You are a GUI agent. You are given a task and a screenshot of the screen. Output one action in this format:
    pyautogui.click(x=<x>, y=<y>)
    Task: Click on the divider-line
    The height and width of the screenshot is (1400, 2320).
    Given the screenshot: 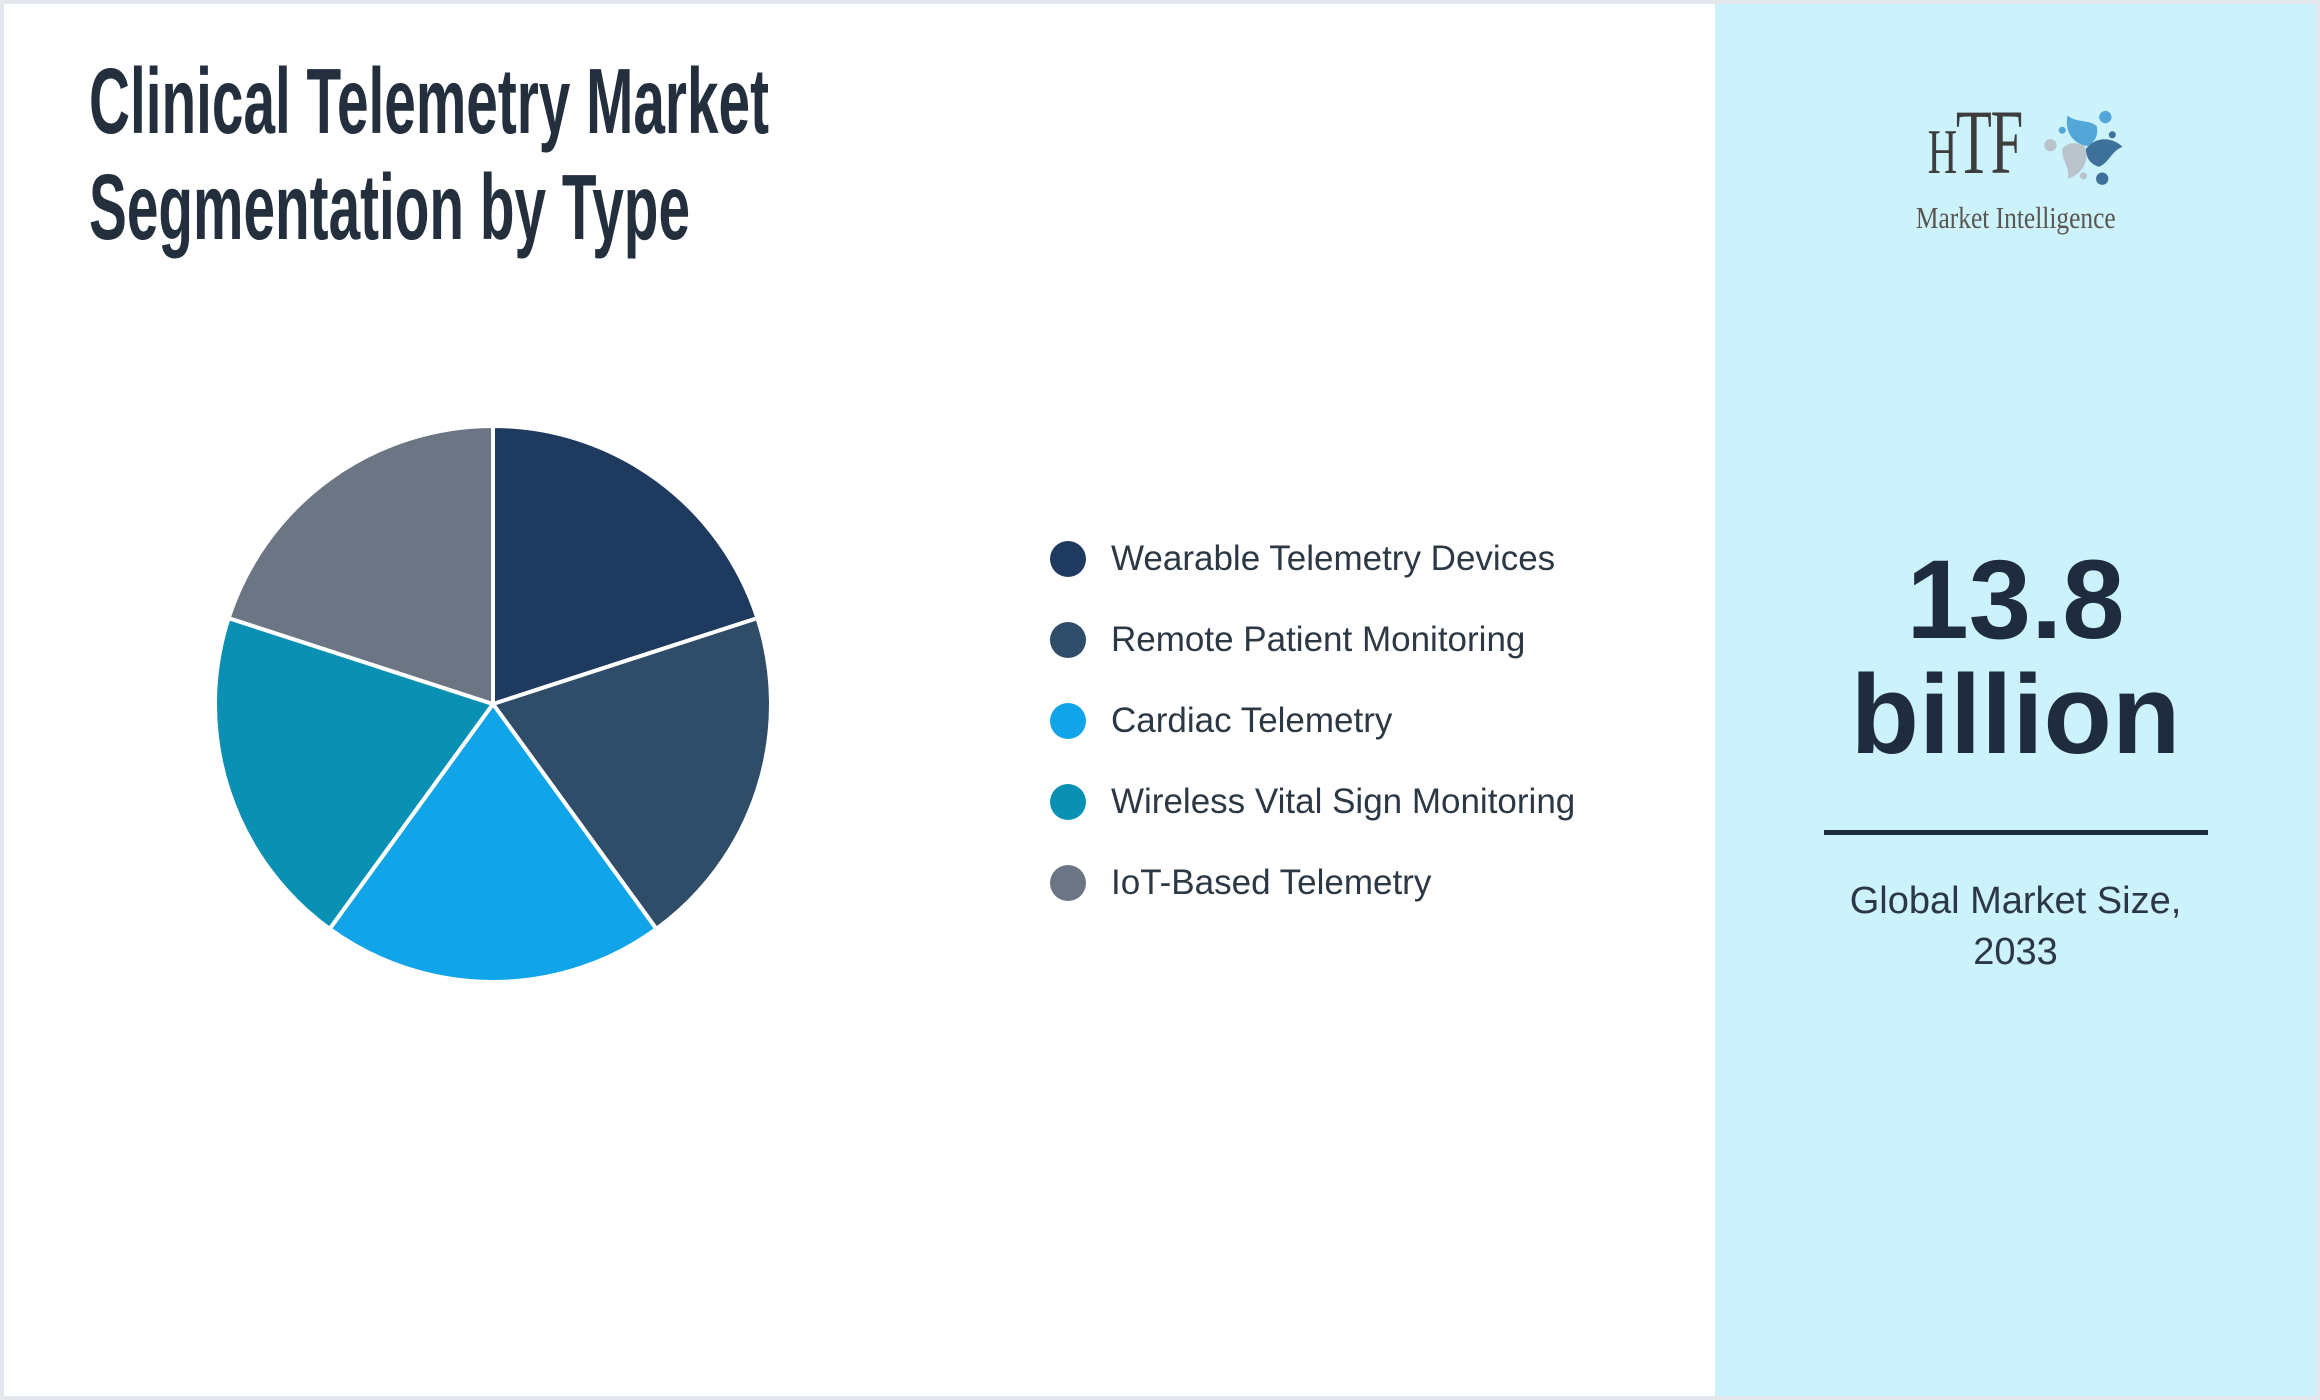 What is the action you would take?
    pyautogui.click(x=2015, y=832)
    